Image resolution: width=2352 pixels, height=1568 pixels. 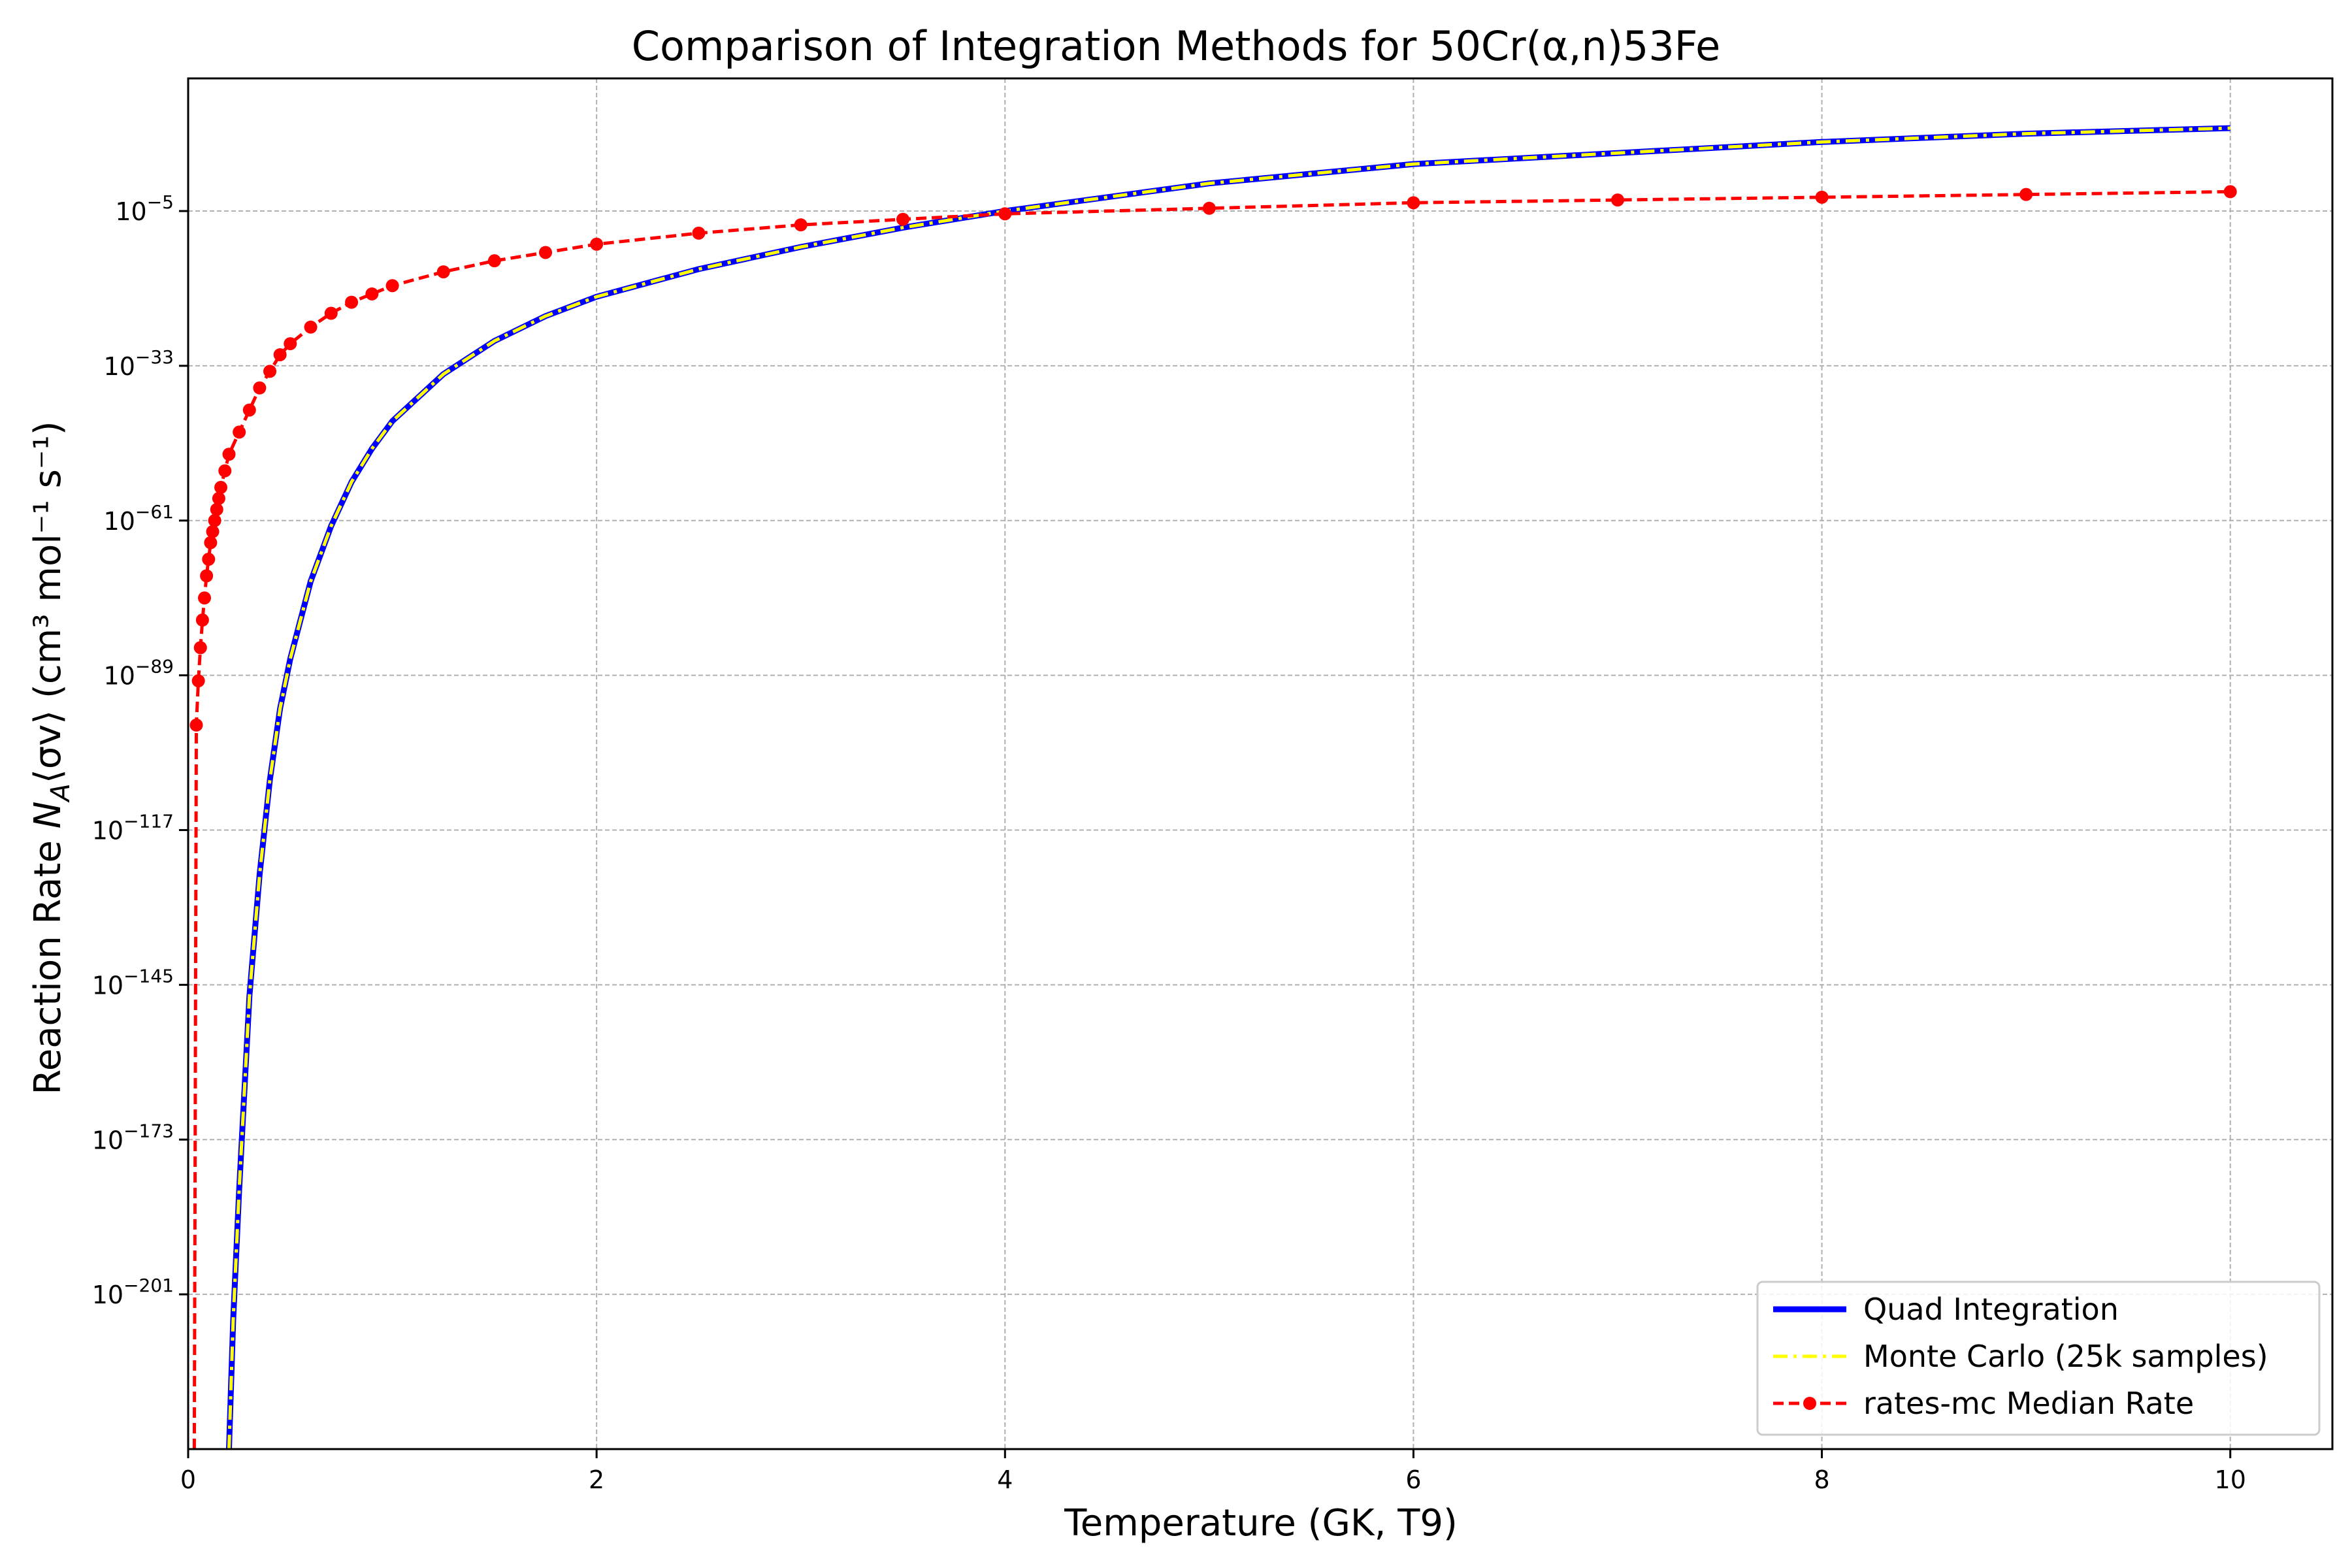 What do you see at coordinates (133, 1137) in the screenshot?
I see `y-tick-label: 10−173` at bounding box center [133, 1137].